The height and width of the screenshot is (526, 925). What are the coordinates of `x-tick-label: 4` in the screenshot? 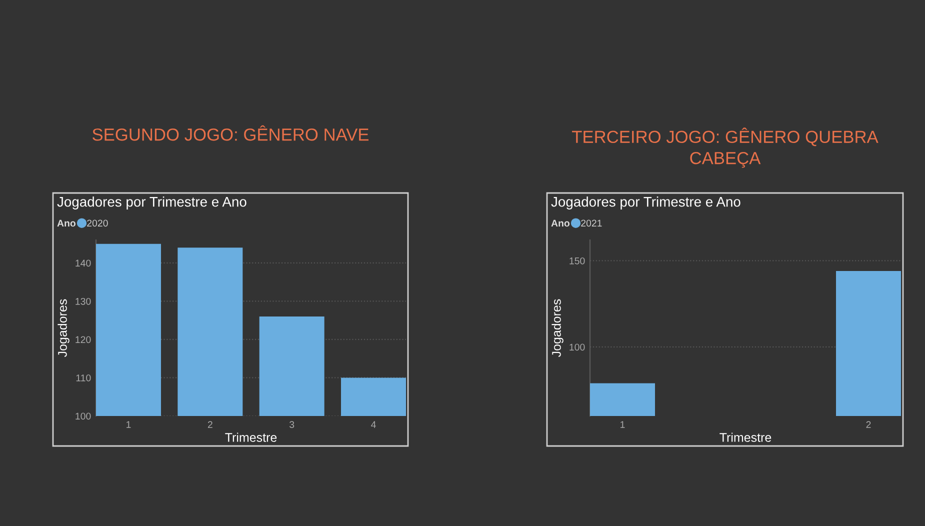 It's located at (373, 424).